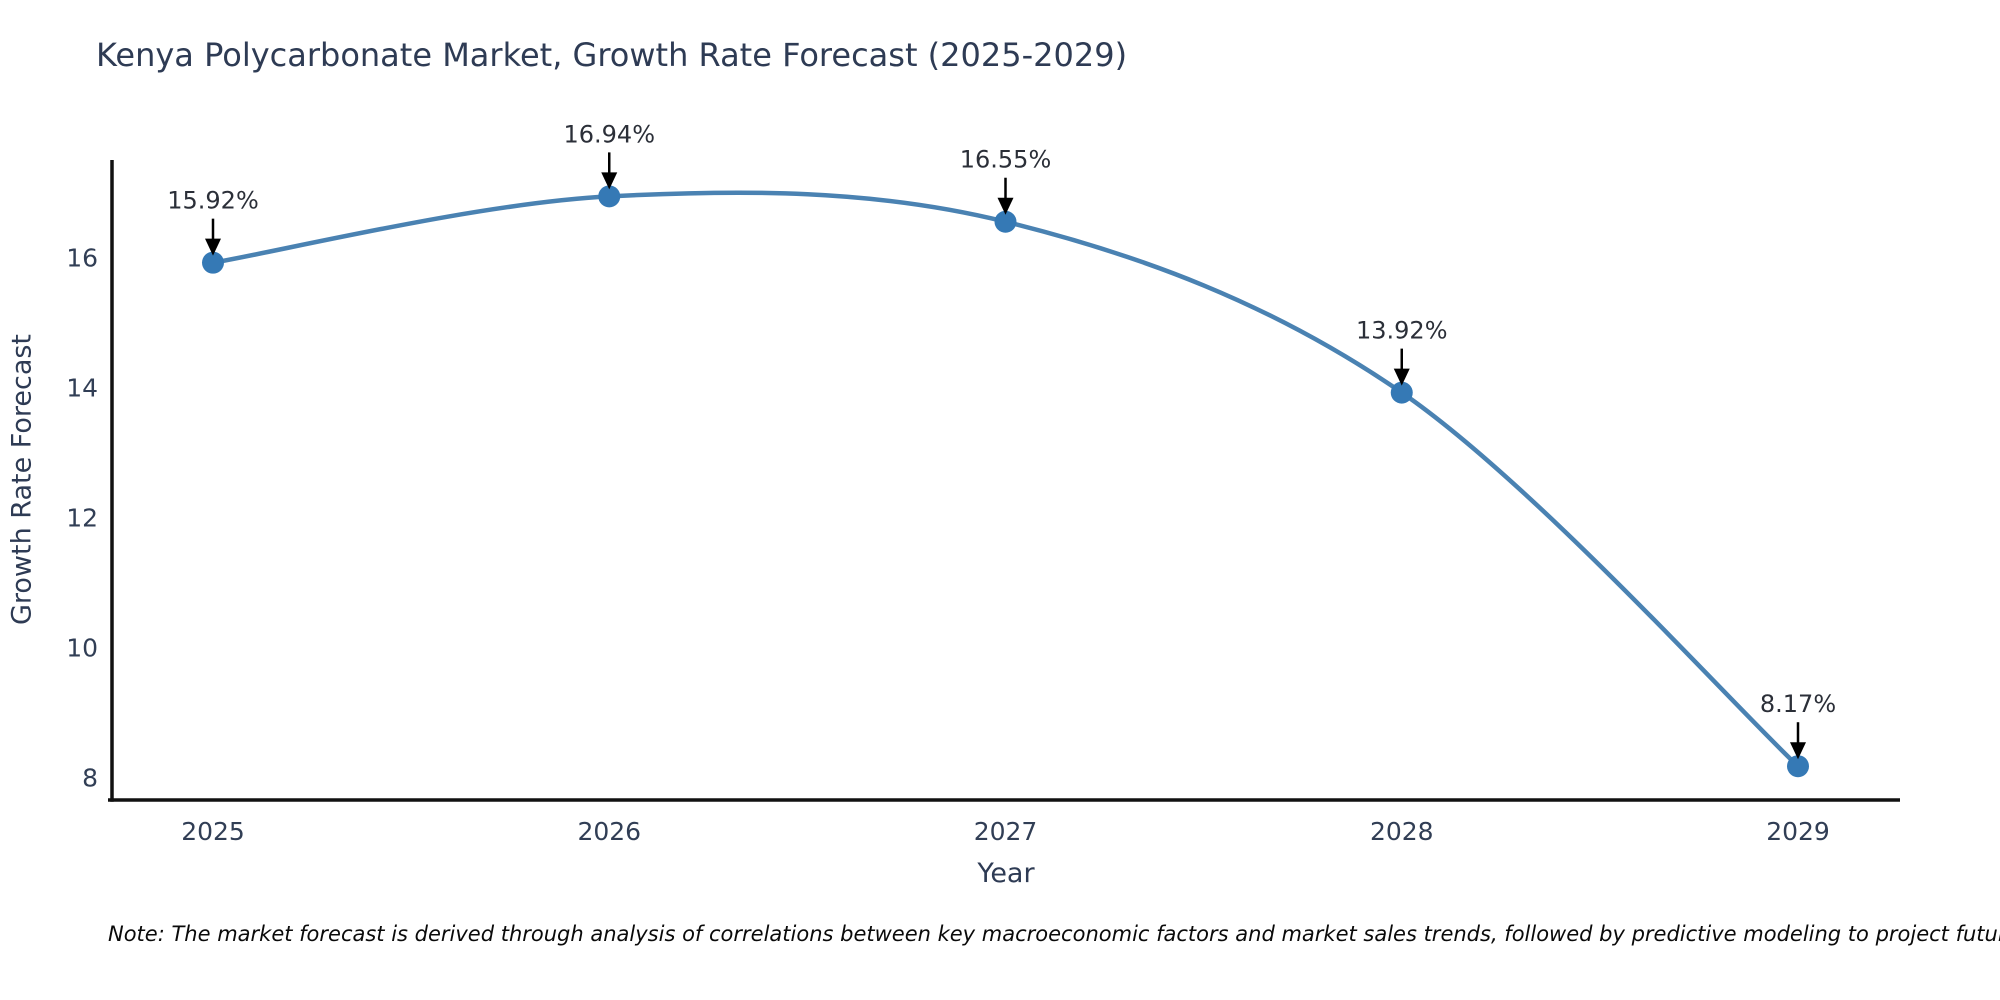  I want to click on data-point-label: 8.17%, so click(1798, 704).